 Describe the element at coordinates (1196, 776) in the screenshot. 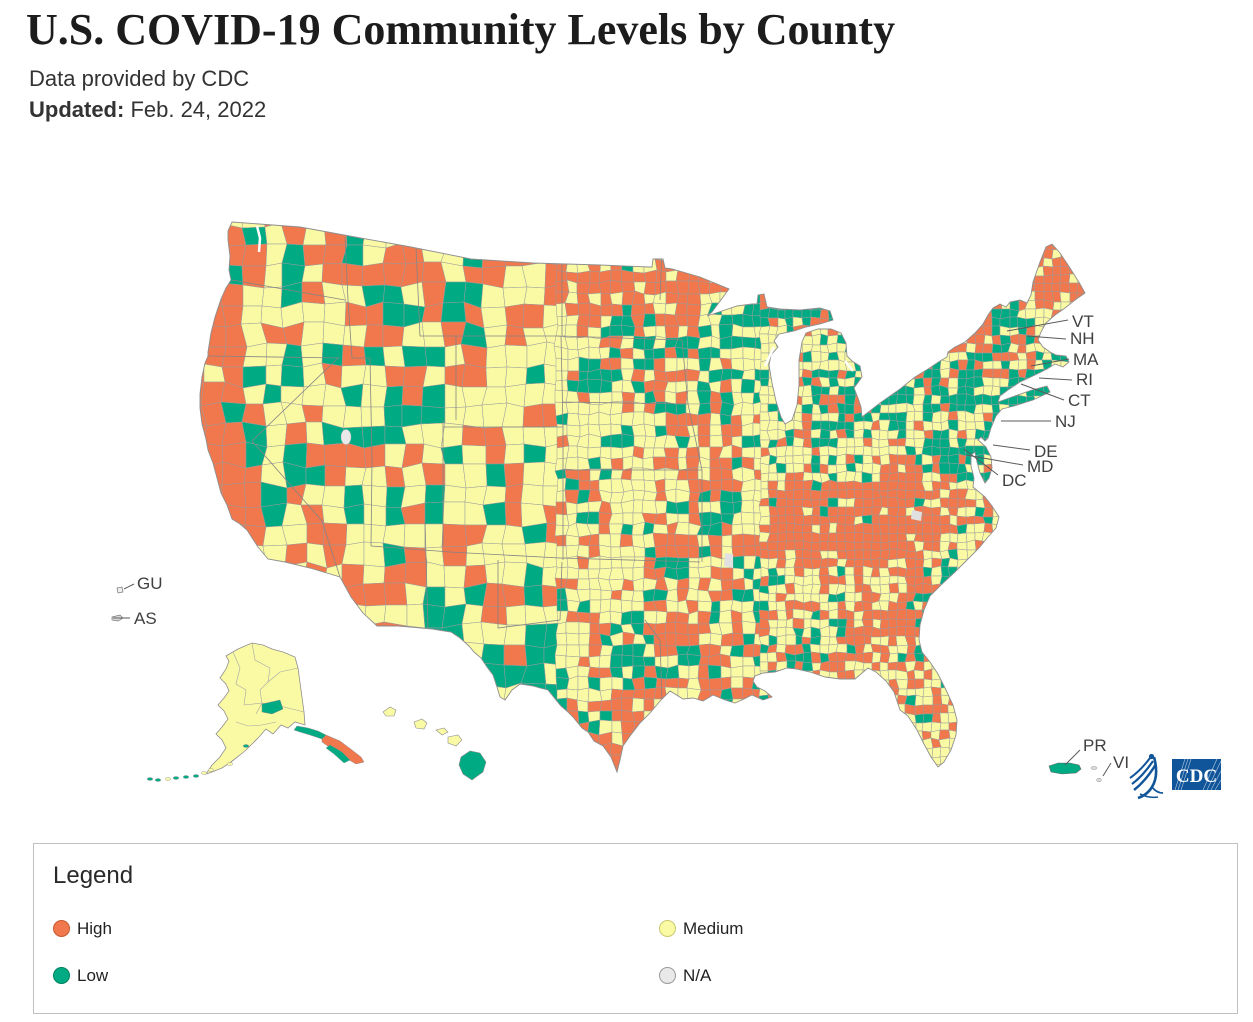

I see `svg-text: CDC` at that location.